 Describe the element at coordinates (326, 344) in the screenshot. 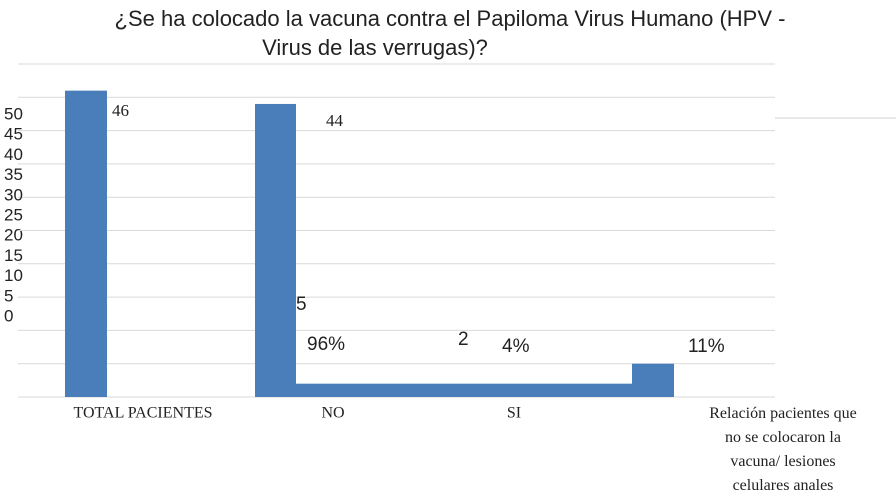

I see `annotation: 96%` at that location.